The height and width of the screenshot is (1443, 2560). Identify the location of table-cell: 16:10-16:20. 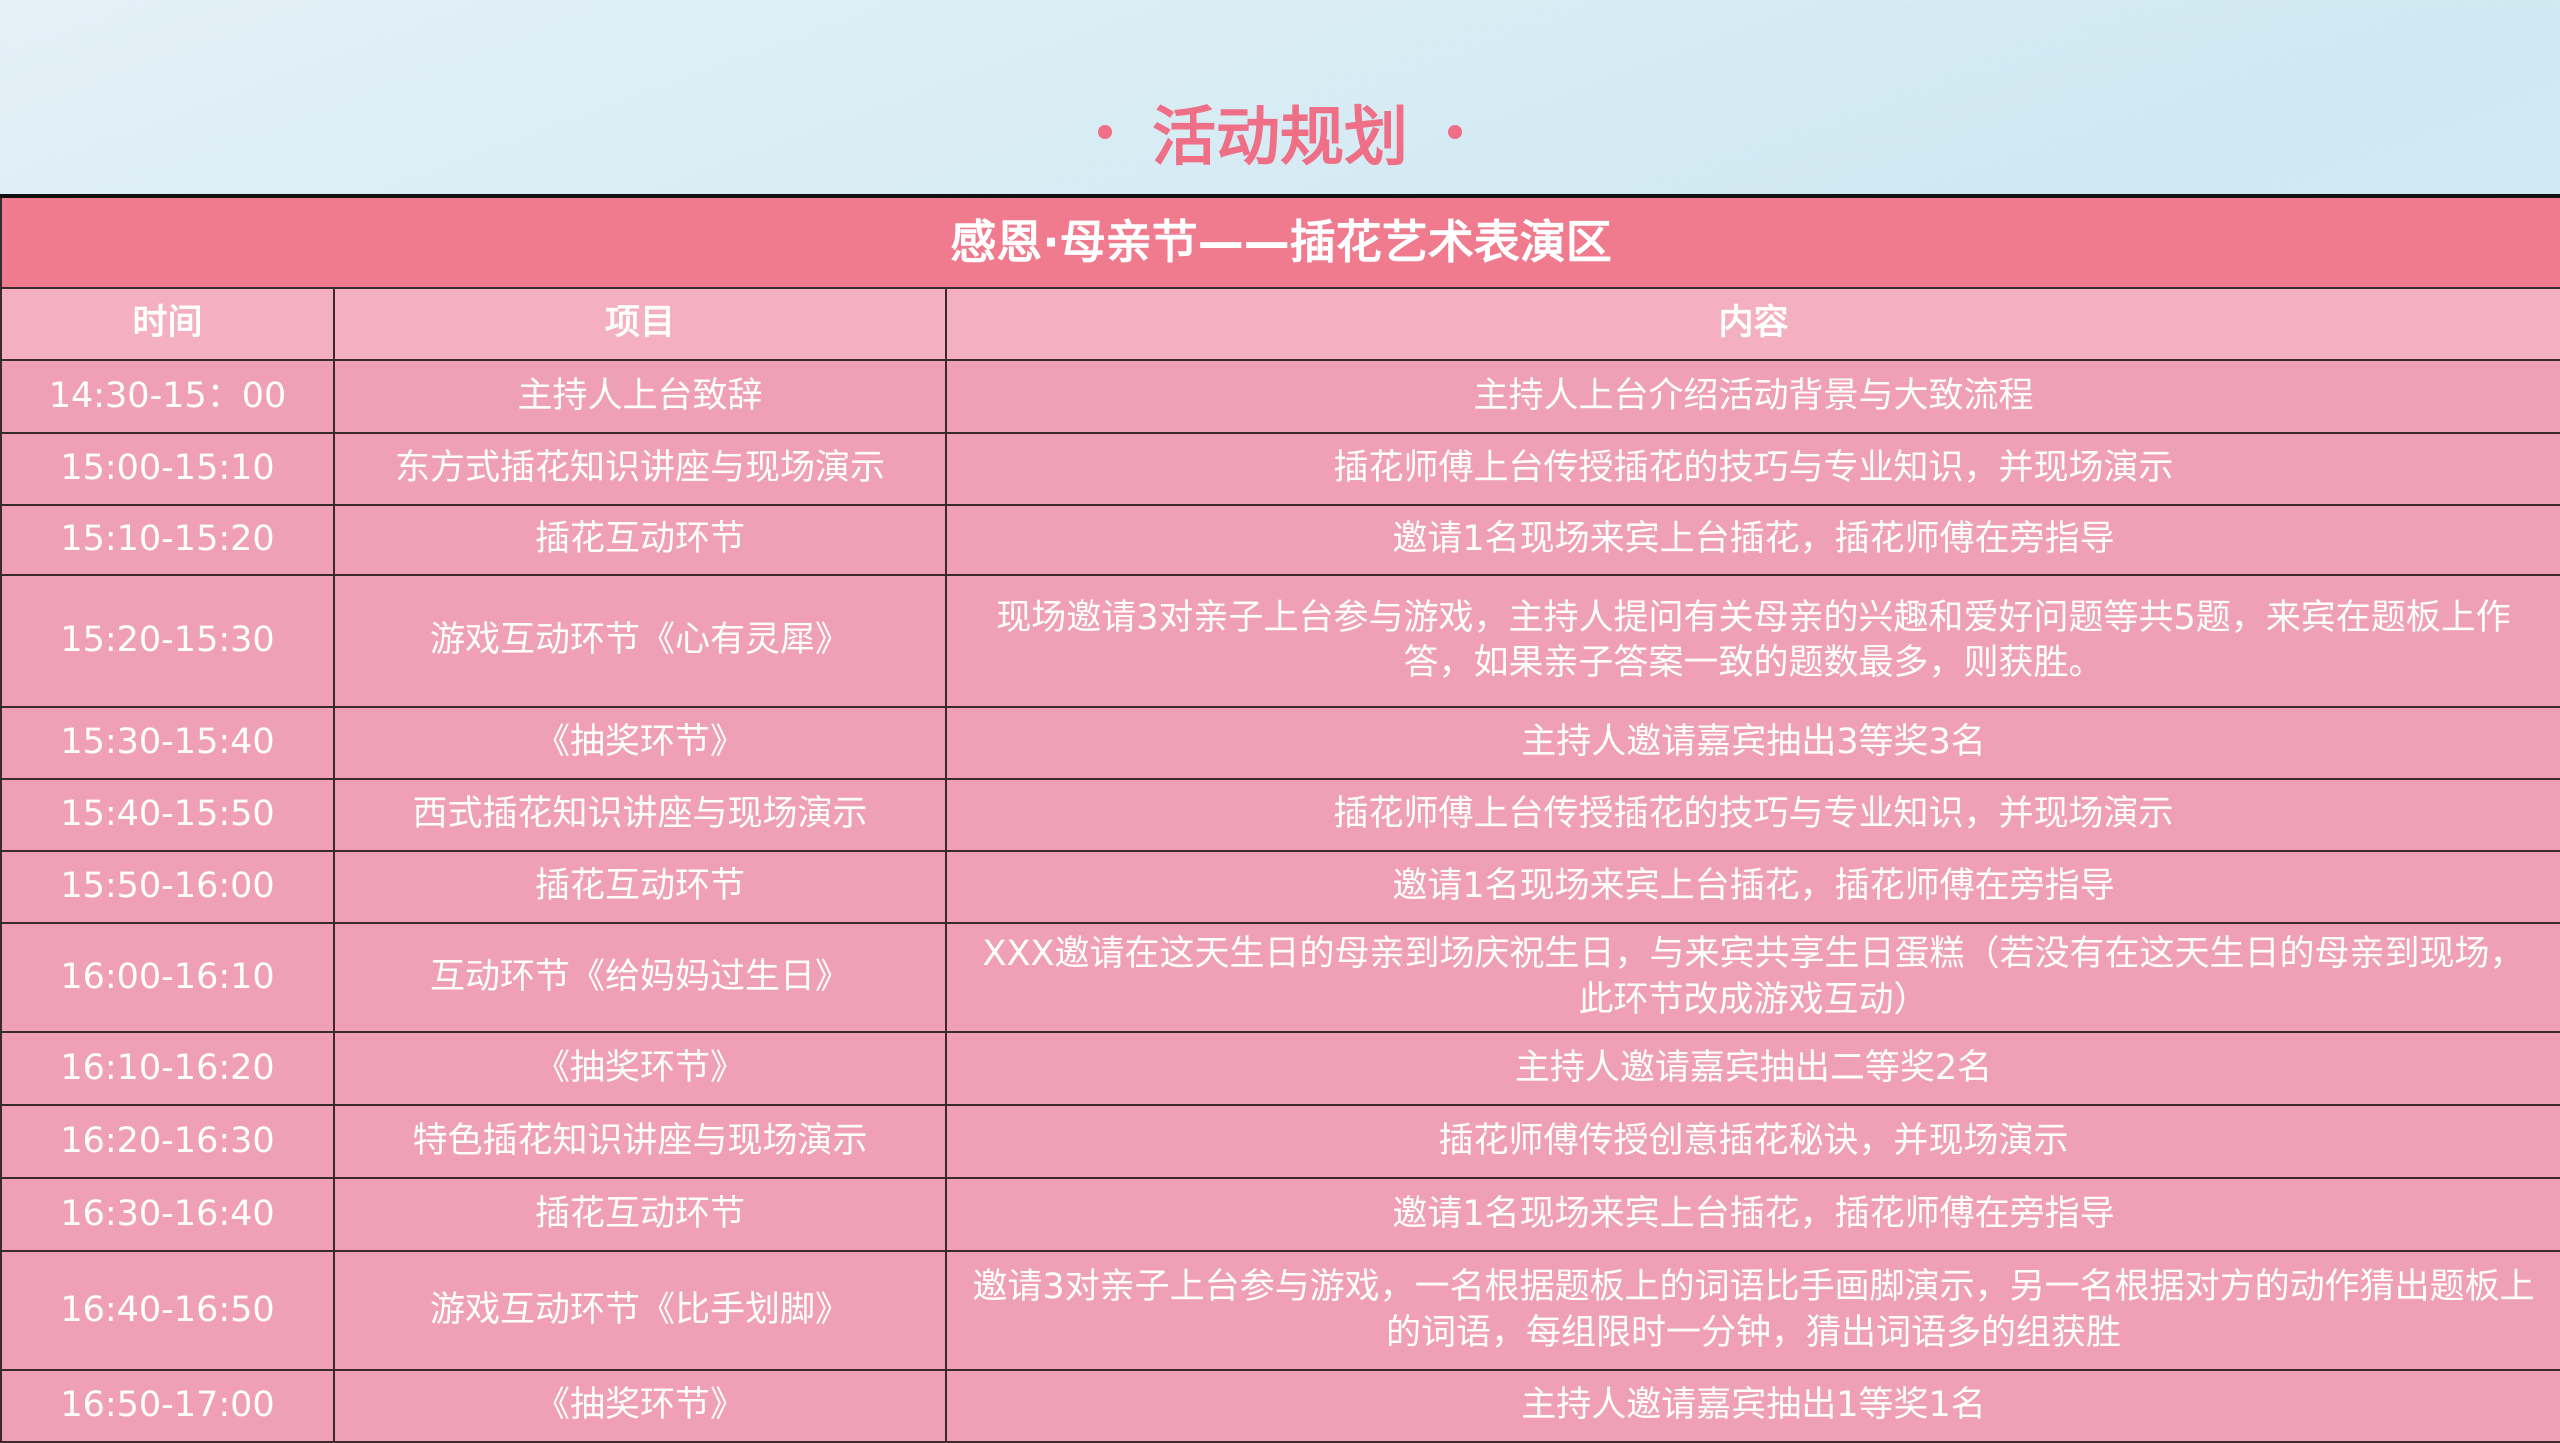
(167, 1068).